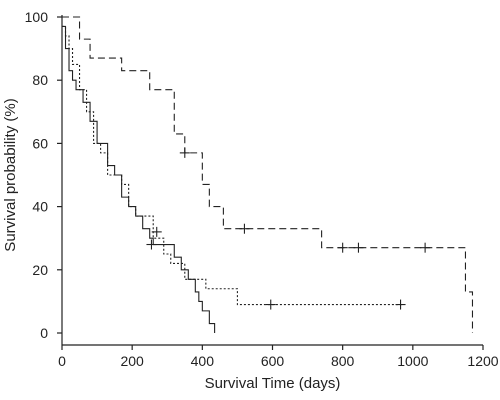 This screenshot has width=500, height=400. I want to click on x-tick-label: 200, so click(132, 361).